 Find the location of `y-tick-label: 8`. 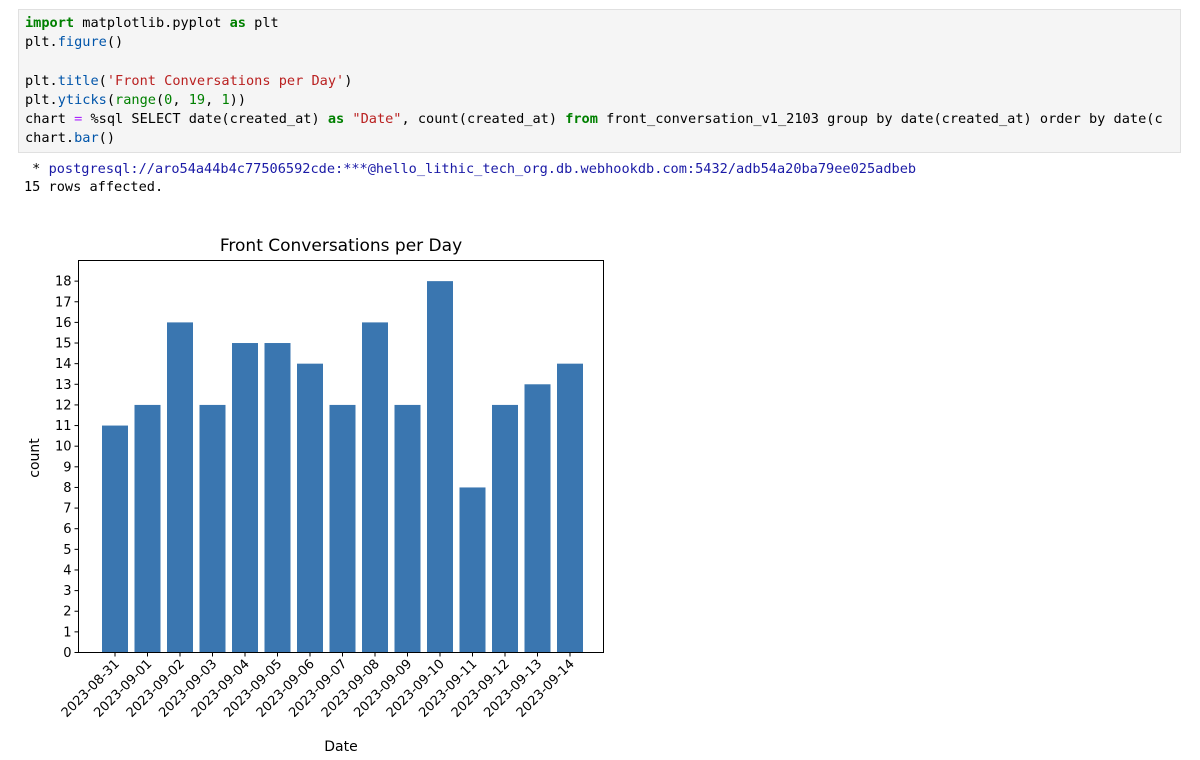

y-tick-label: 8 is located at coordinates (67, 488).